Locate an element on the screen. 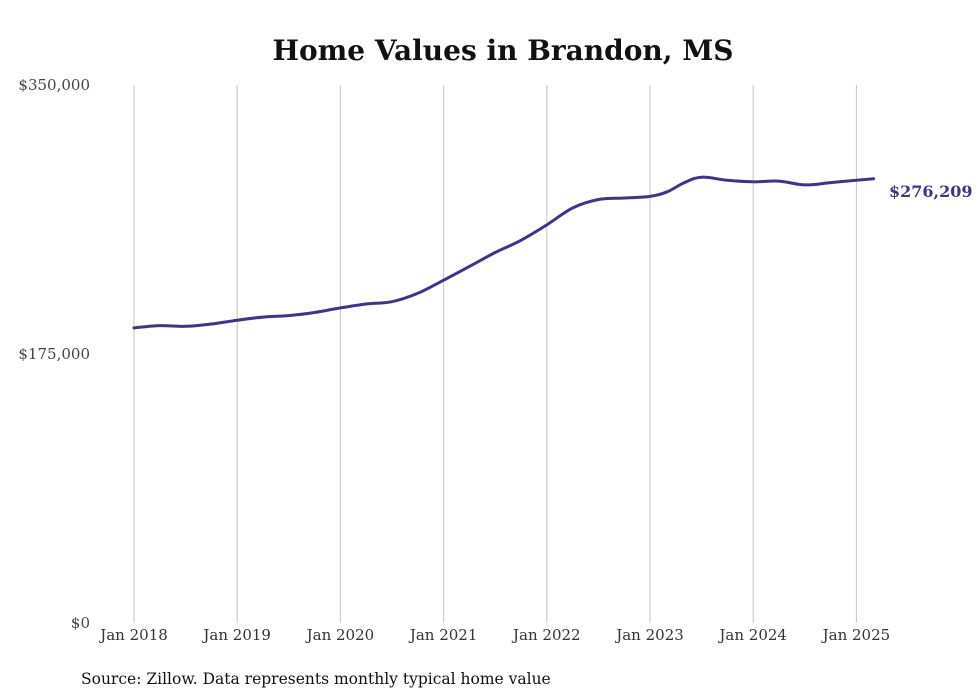  x-tick-label: Jan 2022 is located at coordinates (546, 635).